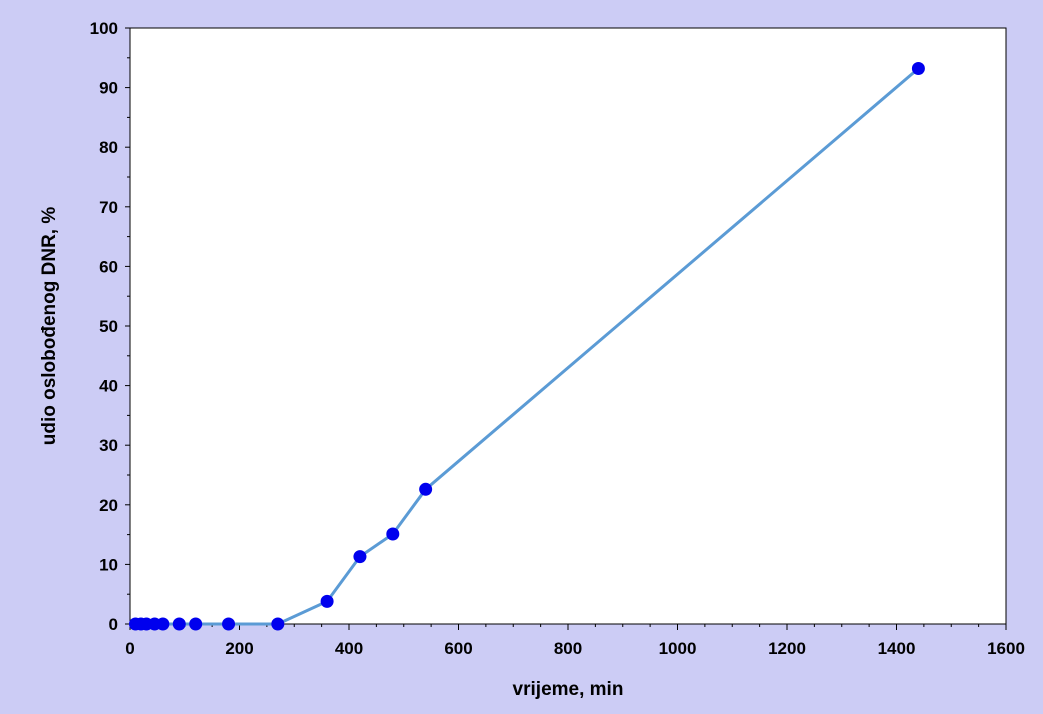  Describe the element at coordinates (108, 88) in the screenshot. I see `y-tick-label: 90` at that location.